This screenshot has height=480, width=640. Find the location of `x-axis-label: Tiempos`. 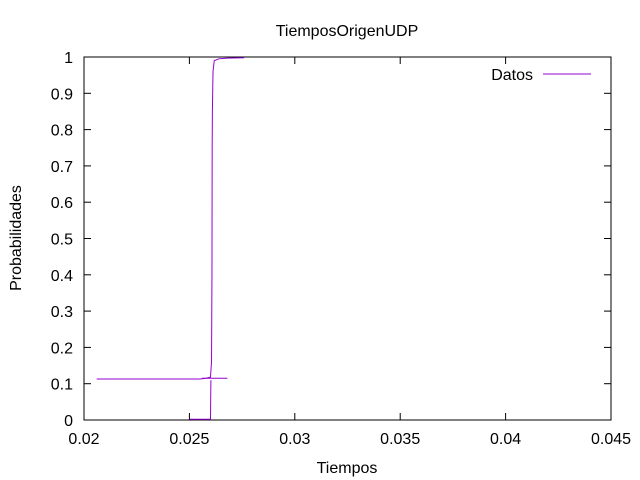

x-axis-label: Tiempos is located at coordinates (347, 468).